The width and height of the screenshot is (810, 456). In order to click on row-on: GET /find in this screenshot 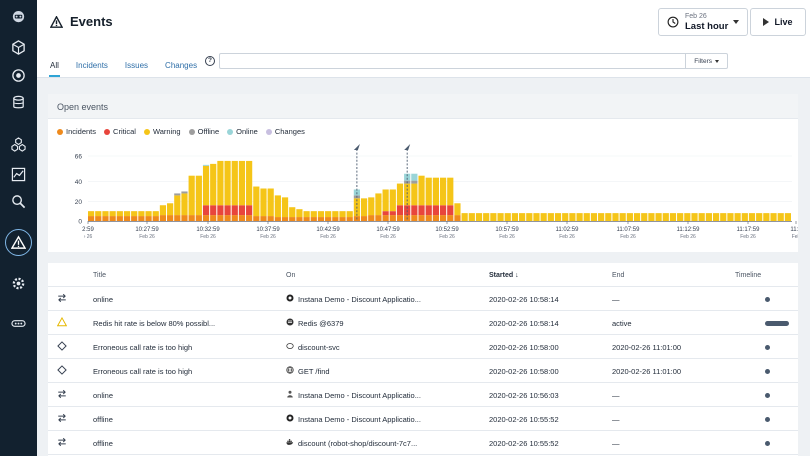, I will do `click(314, 371)`.